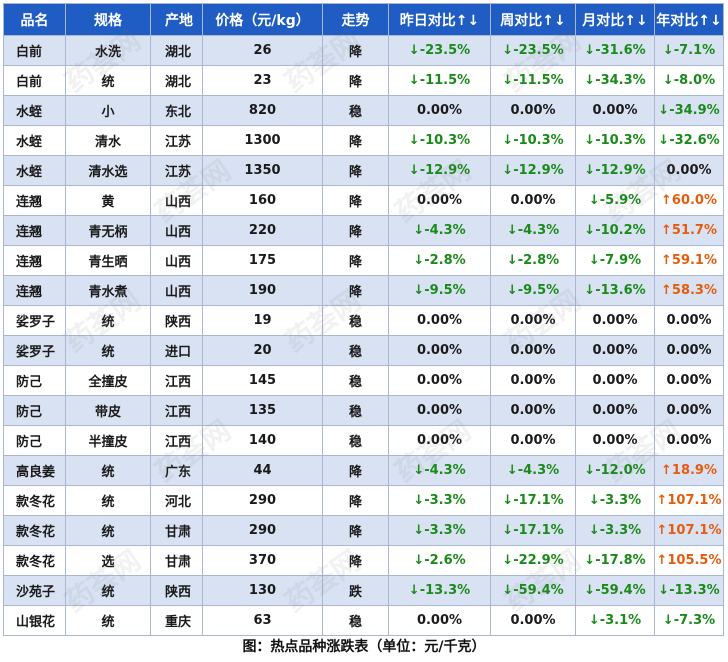 The height and width of the screenshot is (662, 728). I want to click on cell-origin: 广东, so click(176, 470).